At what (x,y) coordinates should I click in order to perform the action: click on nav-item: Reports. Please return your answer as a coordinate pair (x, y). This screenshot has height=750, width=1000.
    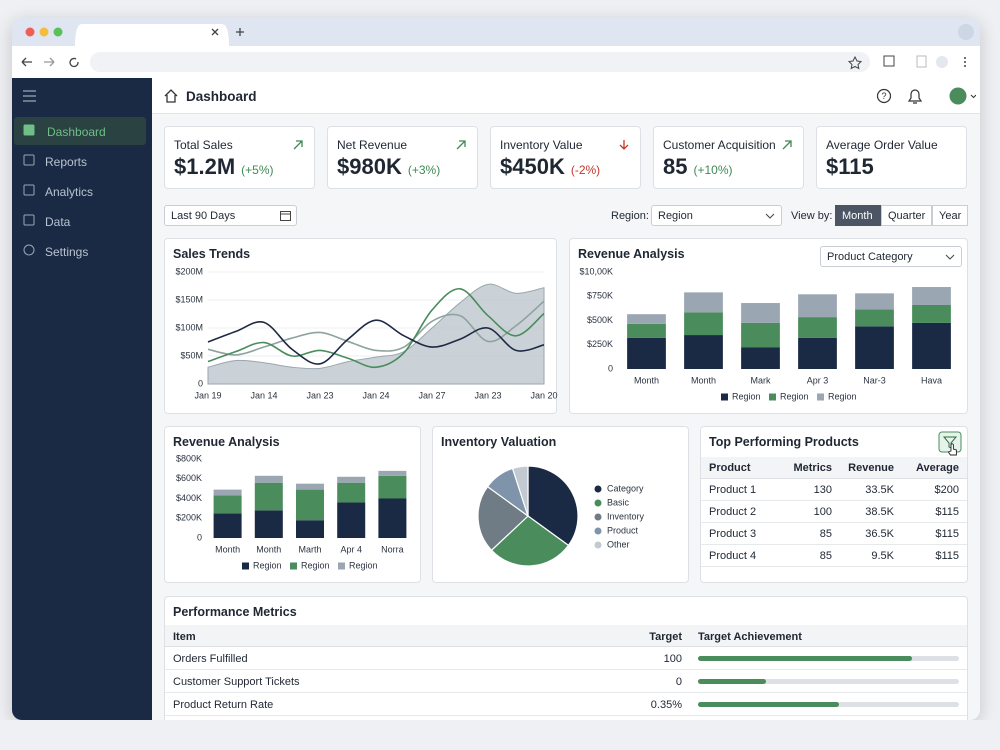
    Looking at the image, I should click on (82, 161).